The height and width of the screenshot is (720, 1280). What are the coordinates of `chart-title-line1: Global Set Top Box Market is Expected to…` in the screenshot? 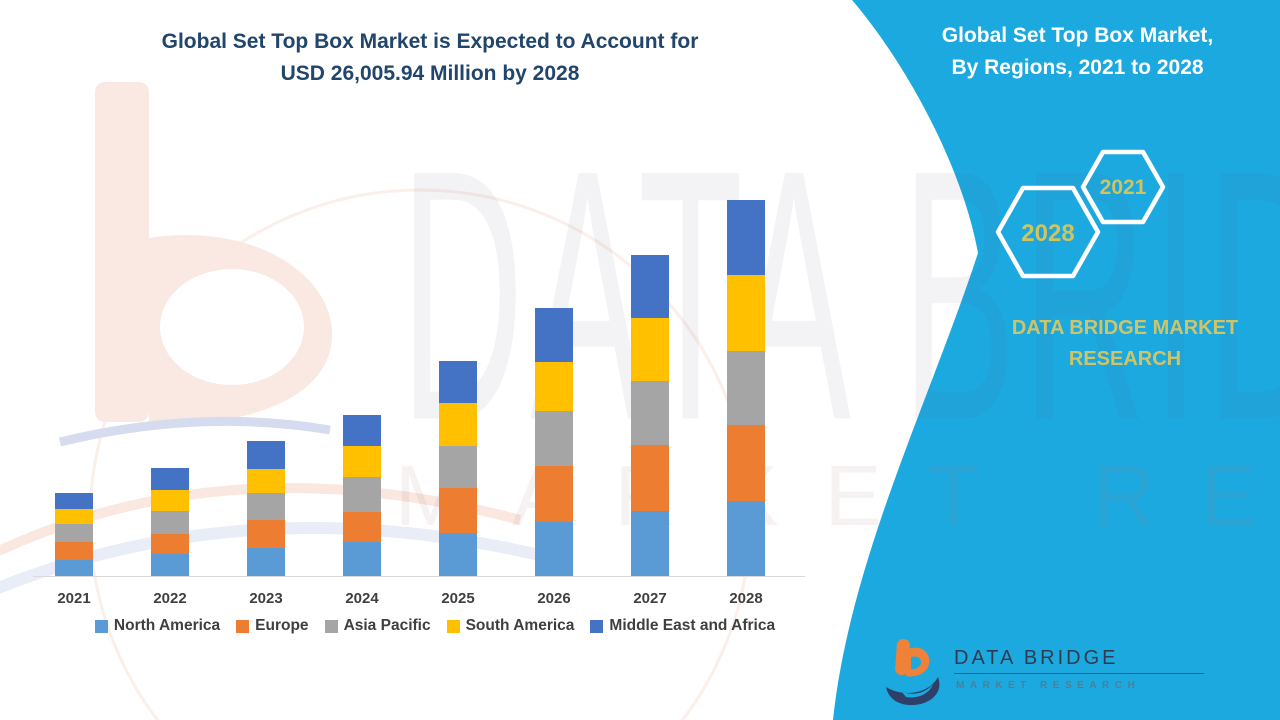 It's located at (430, 41).